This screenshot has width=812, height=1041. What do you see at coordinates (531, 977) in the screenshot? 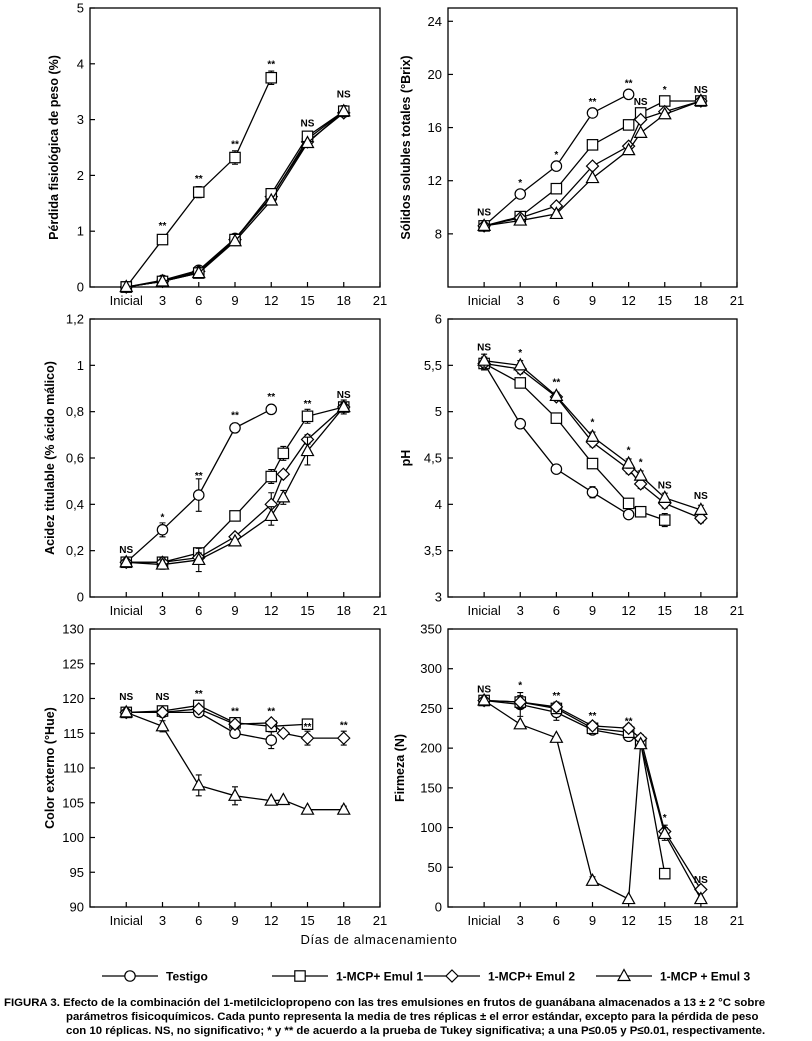
I see `legend-label: 1-MCP+ Emul 2` at bounding box center [531, 977].